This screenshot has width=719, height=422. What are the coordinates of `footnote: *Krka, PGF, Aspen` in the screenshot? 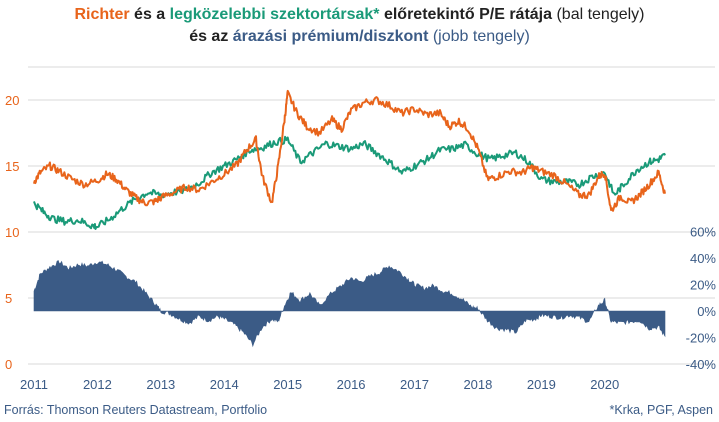 It's located at (661, 410).